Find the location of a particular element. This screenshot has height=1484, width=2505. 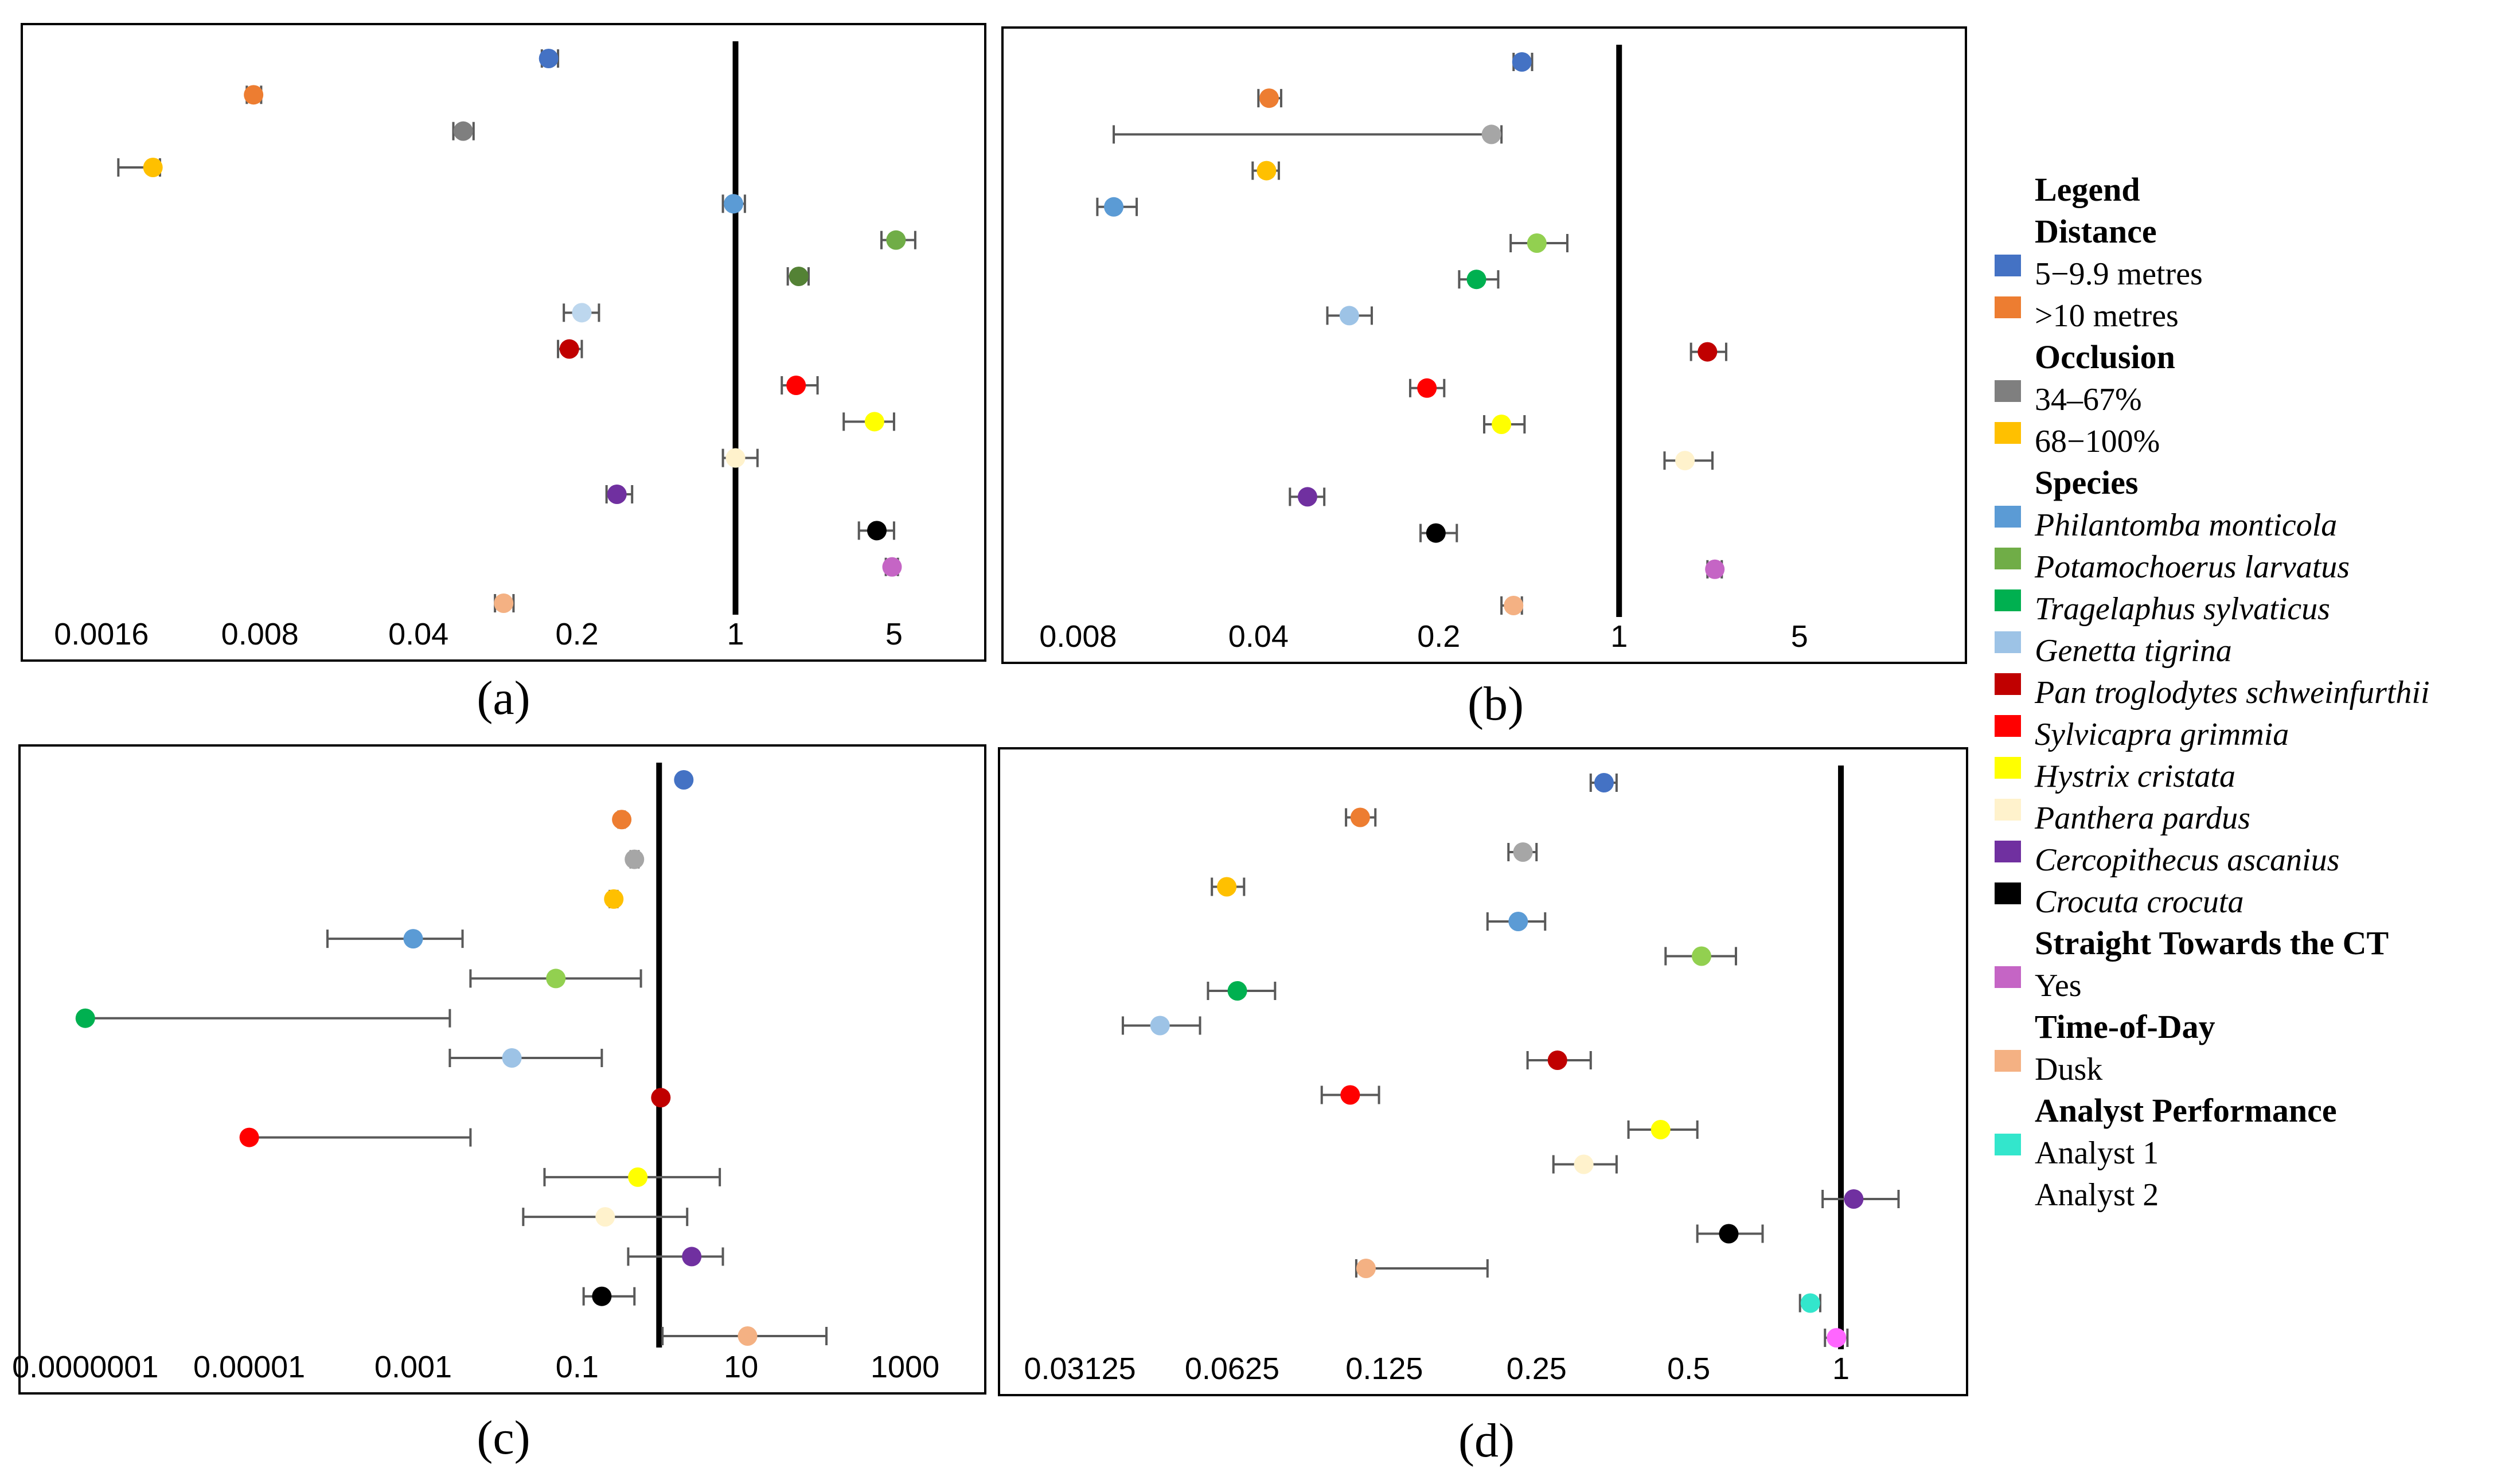

legend-entry: Pan troglodytes schweinfurthii is located at coordinates (2212, 692).